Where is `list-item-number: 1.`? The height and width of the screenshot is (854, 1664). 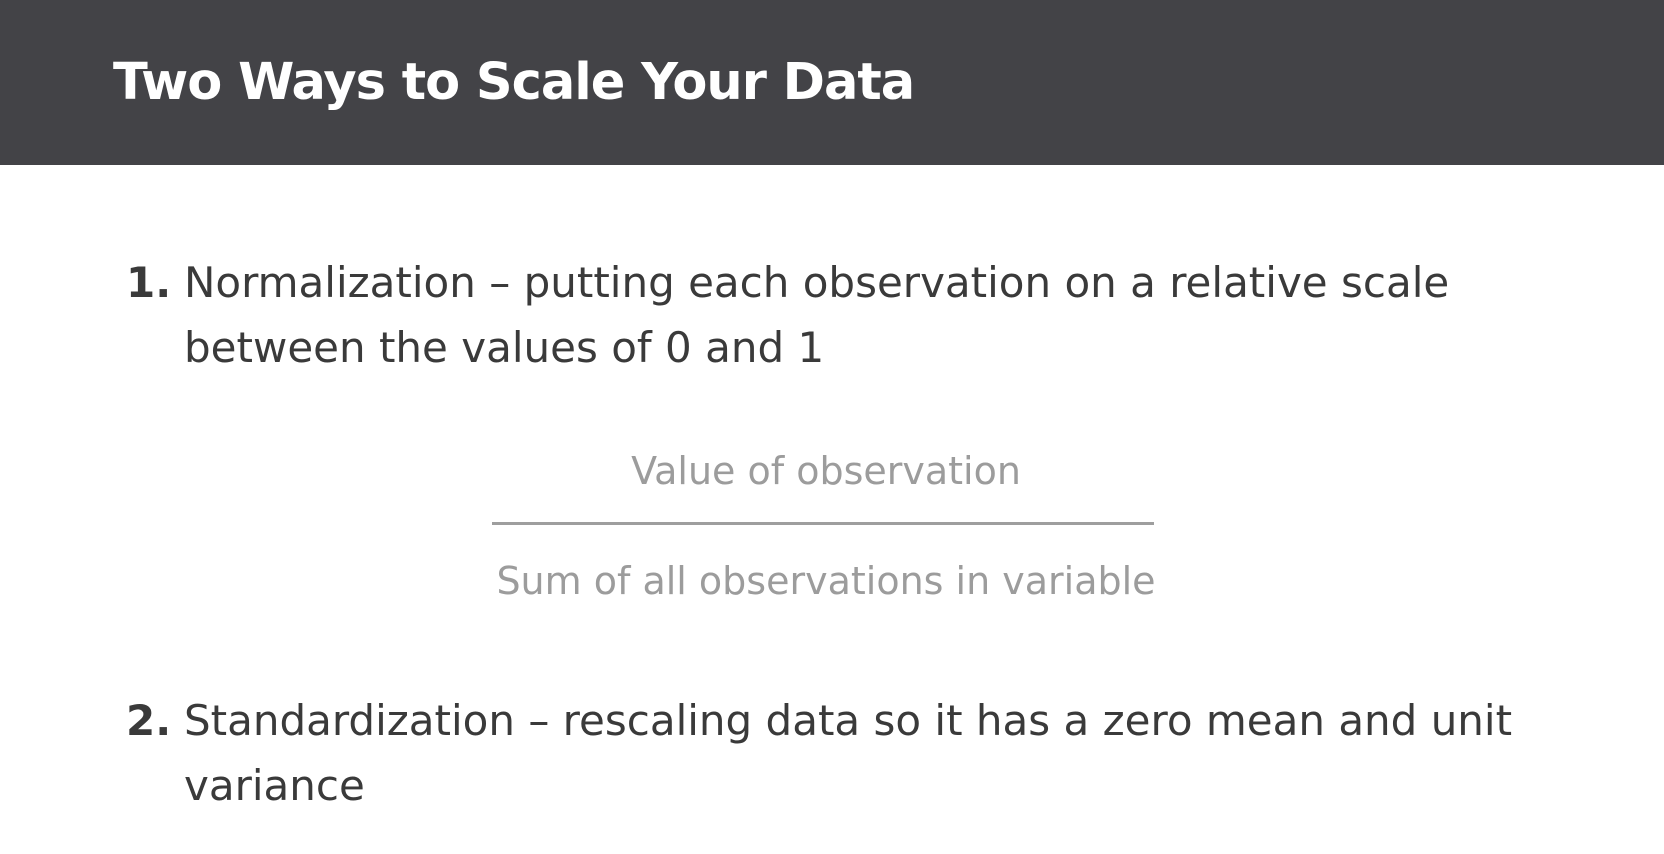
list-item-number: 1. is located at coordinates (149, 282).